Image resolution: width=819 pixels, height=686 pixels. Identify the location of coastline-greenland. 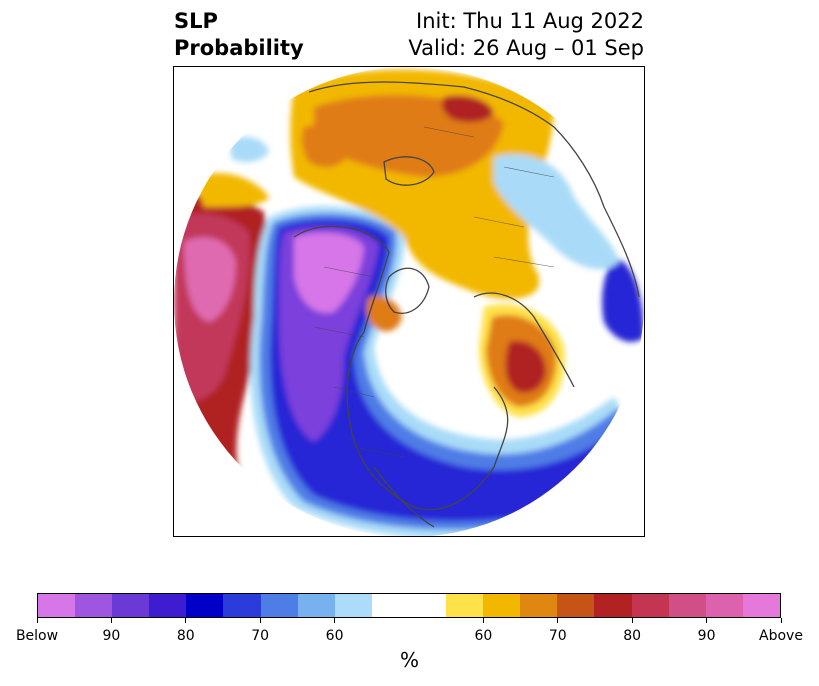
(407, 290).